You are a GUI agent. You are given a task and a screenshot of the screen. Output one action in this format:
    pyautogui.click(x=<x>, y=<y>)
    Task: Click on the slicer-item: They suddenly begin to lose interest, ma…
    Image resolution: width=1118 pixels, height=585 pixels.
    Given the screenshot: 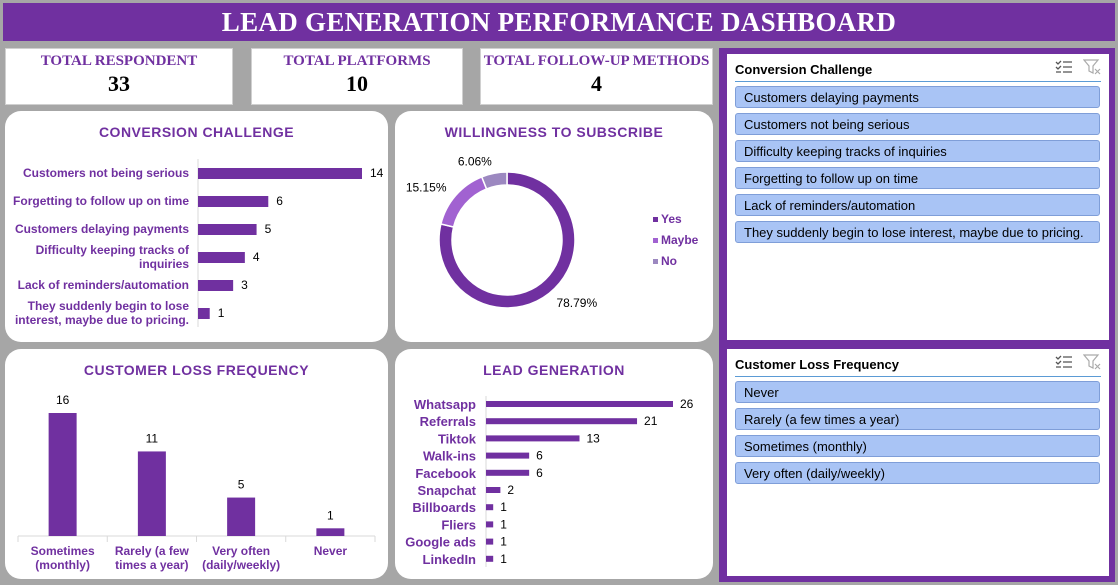 What is the action you would take?
    pyautogui.click(x=917, y=232)
    